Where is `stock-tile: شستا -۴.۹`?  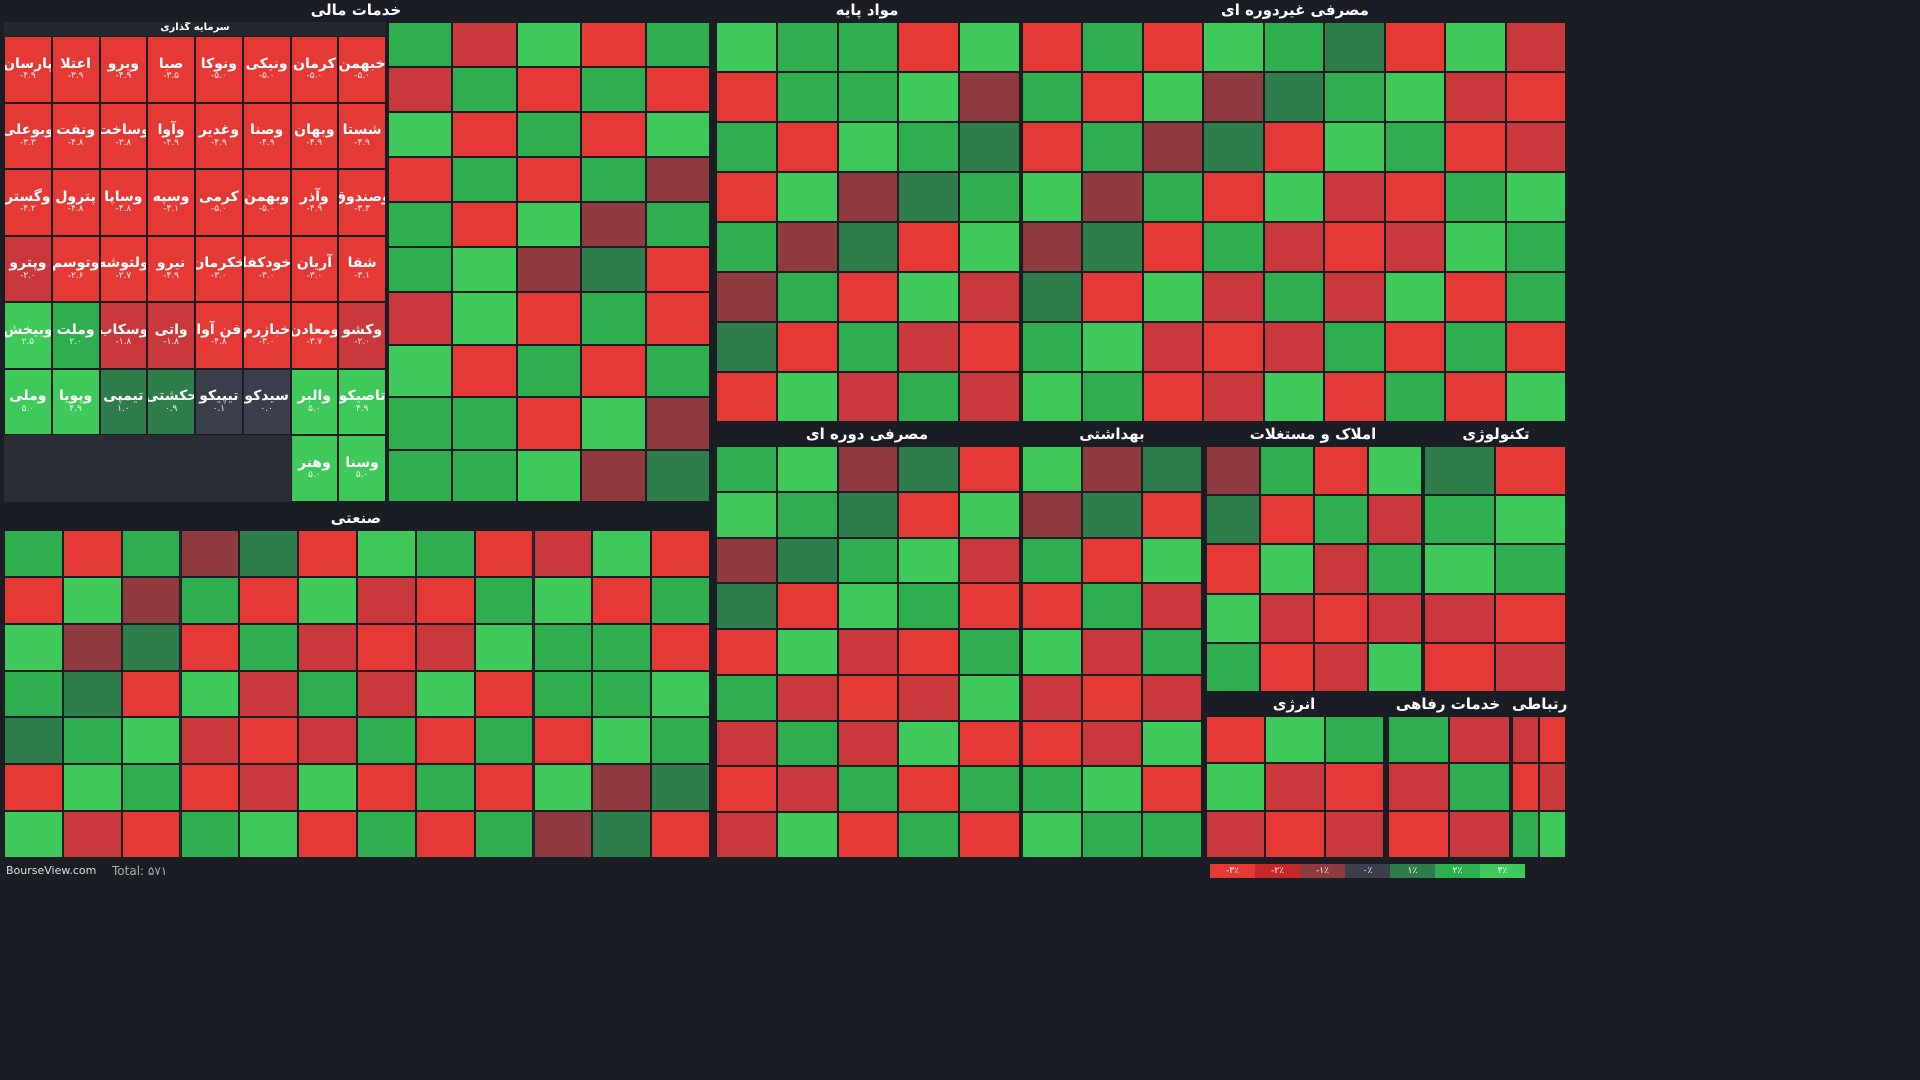 stock-tile: شستا -۴.۹ is located at coordinates (362, 136).